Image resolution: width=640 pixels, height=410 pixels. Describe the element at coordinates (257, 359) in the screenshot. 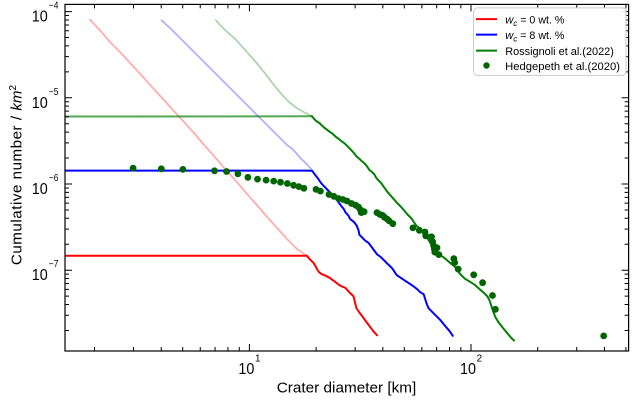

I see `svg-text: 1` at that location.